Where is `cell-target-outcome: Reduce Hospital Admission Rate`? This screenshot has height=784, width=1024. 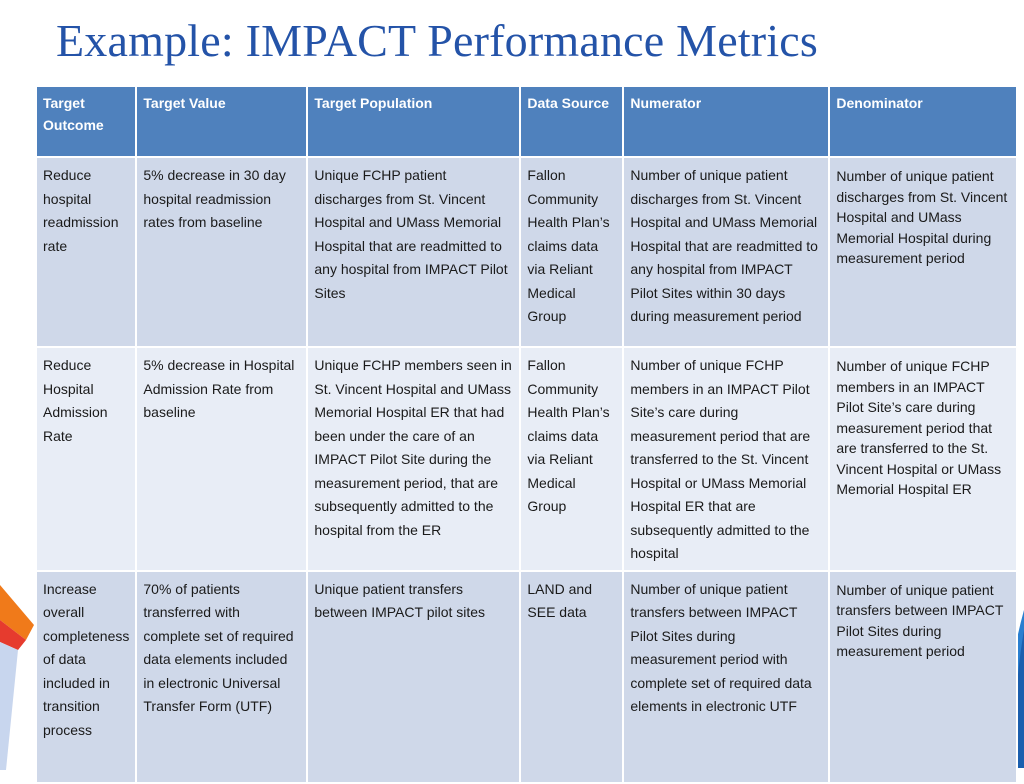
cell-target-outcome: Reduce Hospital Admission Rate is located at coordinates (86, 459).